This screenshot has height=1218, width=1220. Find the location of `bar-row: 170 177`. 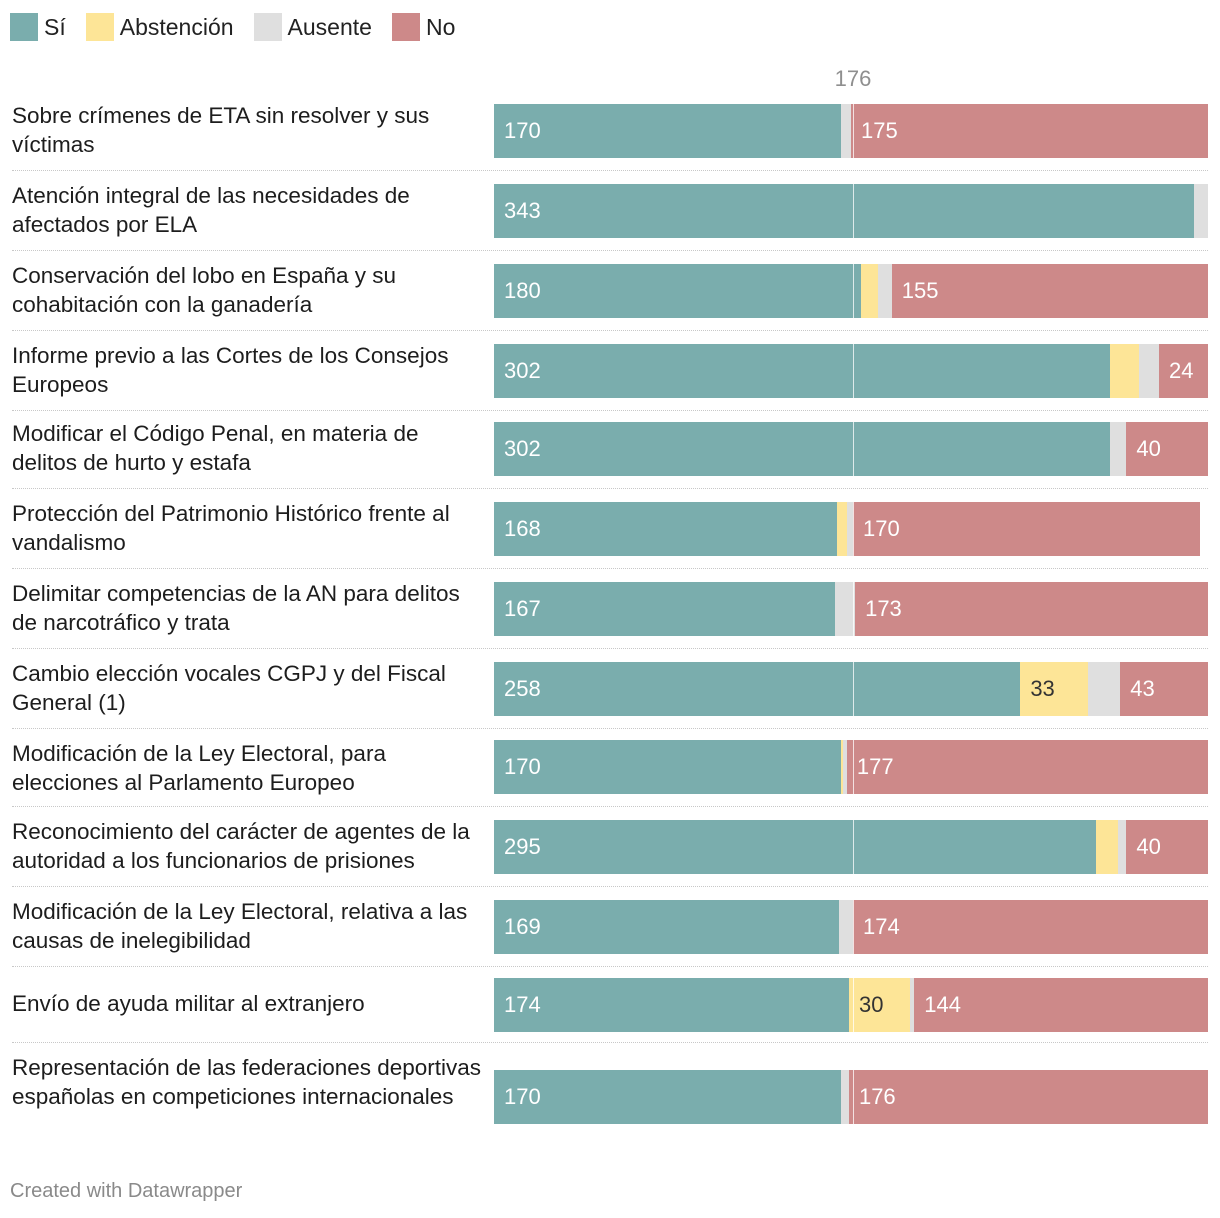

bar-row: 170 177 is located at coordinates (851, 767).